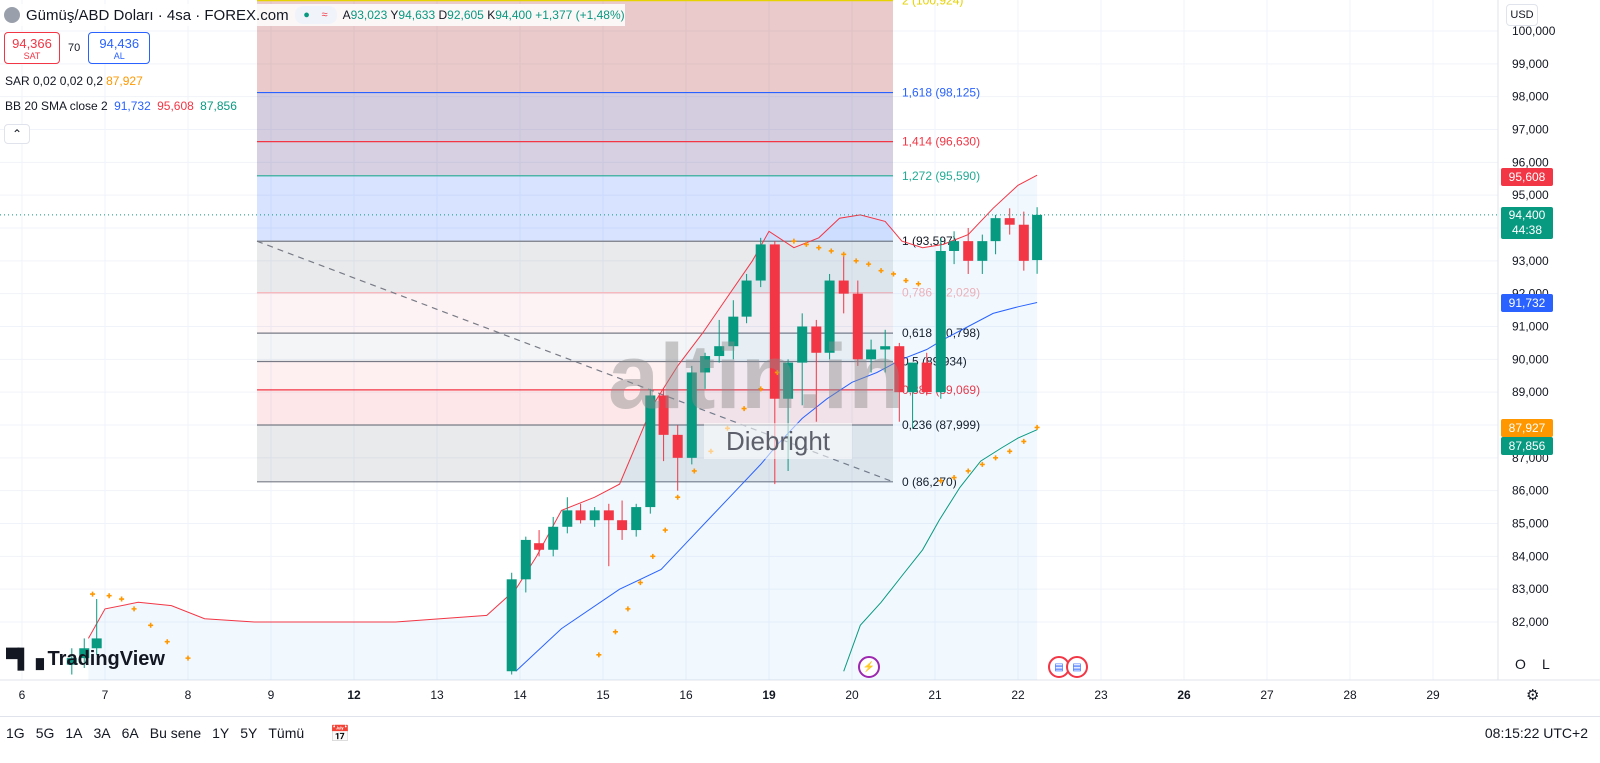 The height and width of the screenshot is (763, 1600). I want to click on scale-l-button: L, so click(1546, 664).